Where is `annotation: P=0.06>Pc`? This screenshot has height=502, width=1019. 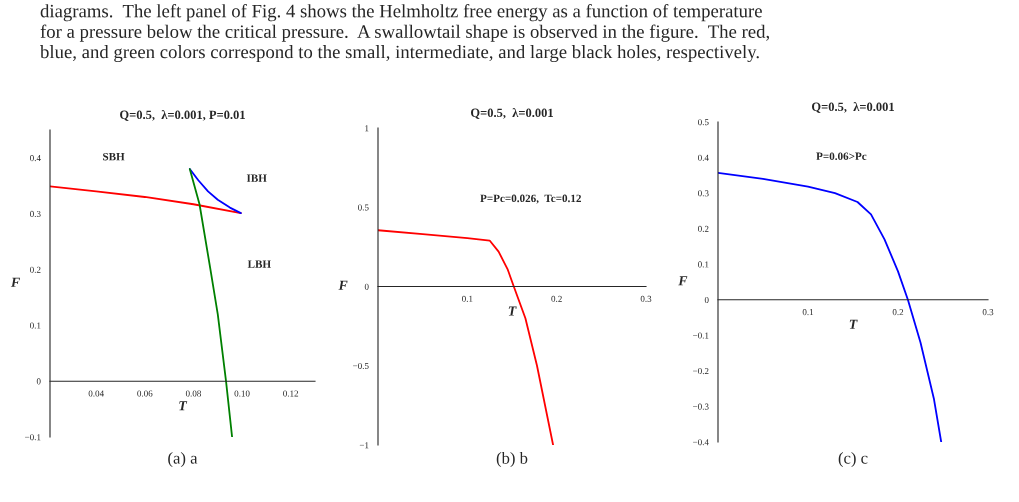 annotation: P=0.06>Pc is located at coordinates (841, 156).